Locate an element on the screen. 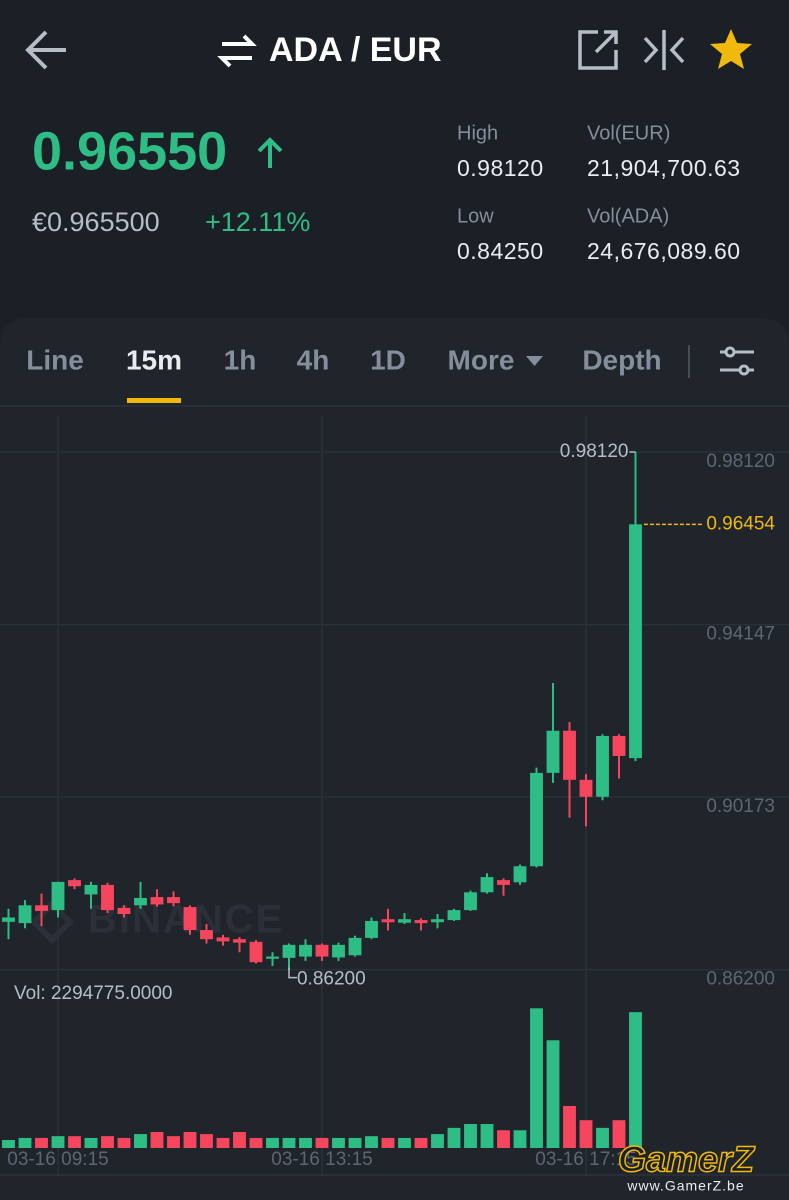 This screenshot has width=789, height=1200. last-price-label: 0.96454 is located at coordinates (740, 523).